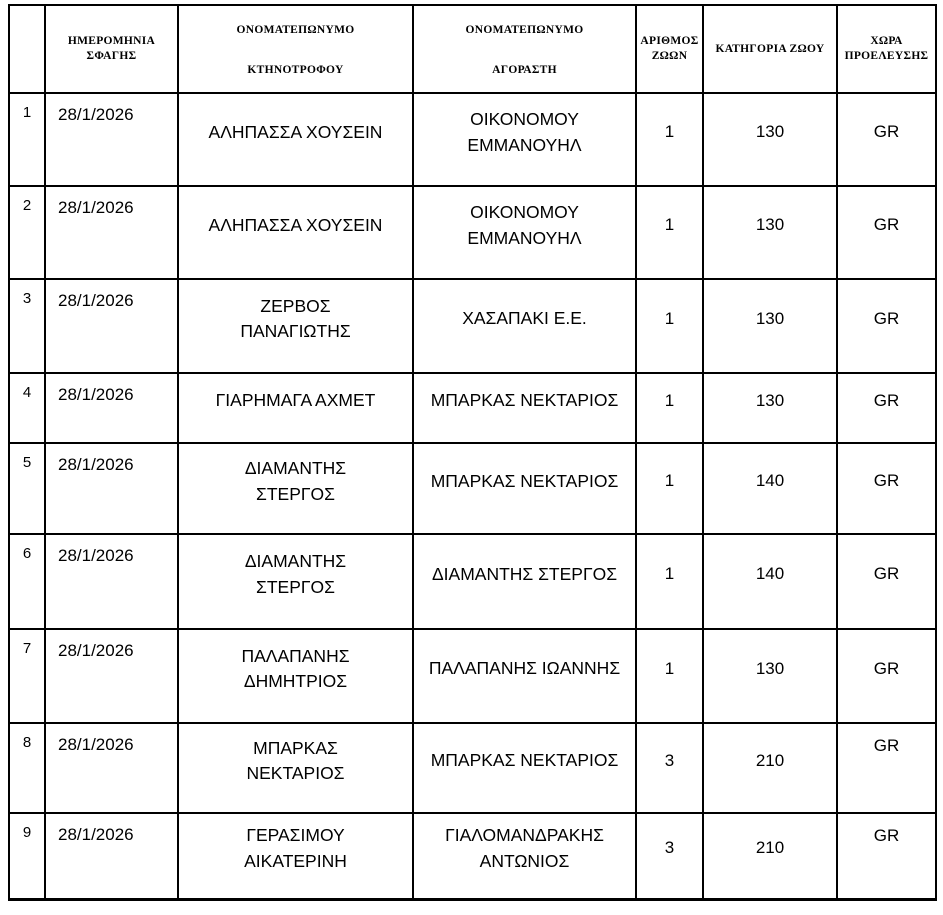  What do you see at coordinates (27, 326) in the screenshot?
I see `row-index: 3` at bounding box center [27, 326].